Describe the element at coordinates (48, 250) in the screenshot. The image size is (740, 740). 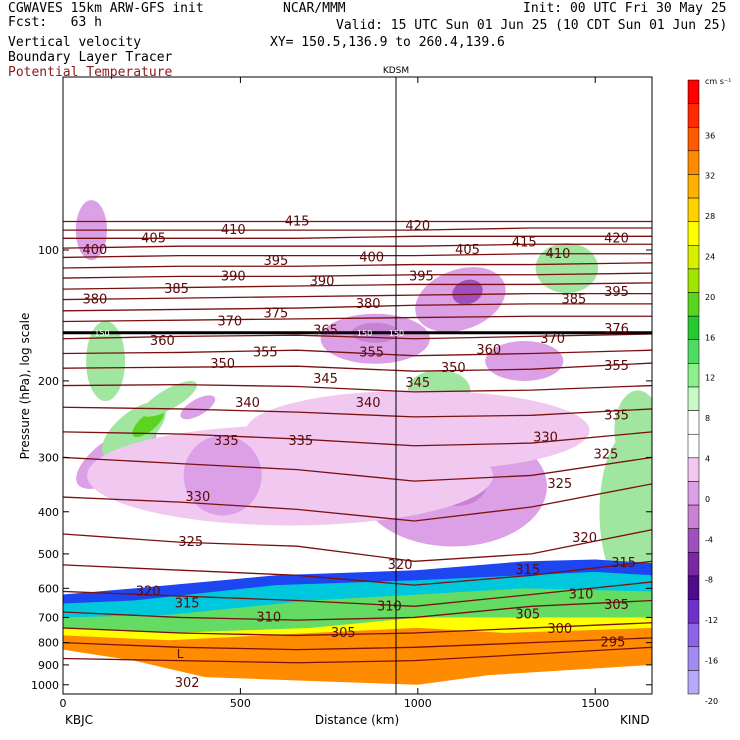
I see `y-tick-label: 100` at that location.